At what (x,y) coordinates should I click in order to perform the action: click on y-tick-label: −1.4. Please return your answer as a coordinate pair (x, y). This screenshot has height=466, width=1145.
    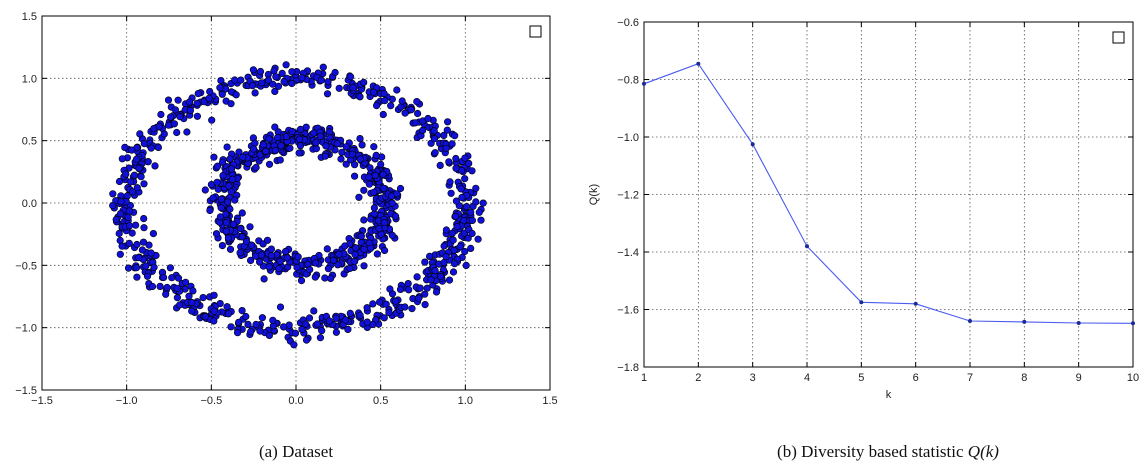
    Looking at the image, I should click on (628, 253).